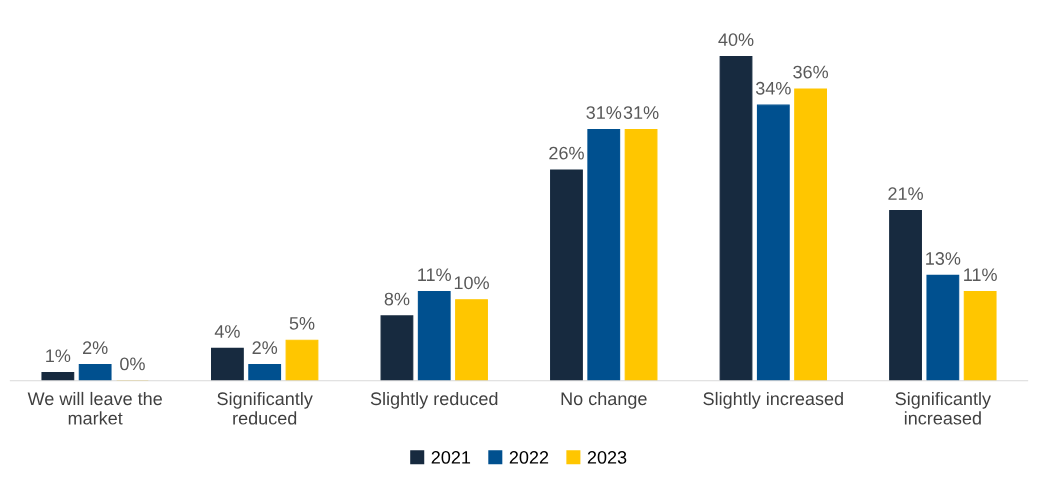 The width and height of the screenshot is (1038, 482). What do you see at coordinates (905, 193) in the screenshot?
I see `data-label: 21%` at bounding box center [905, 193].